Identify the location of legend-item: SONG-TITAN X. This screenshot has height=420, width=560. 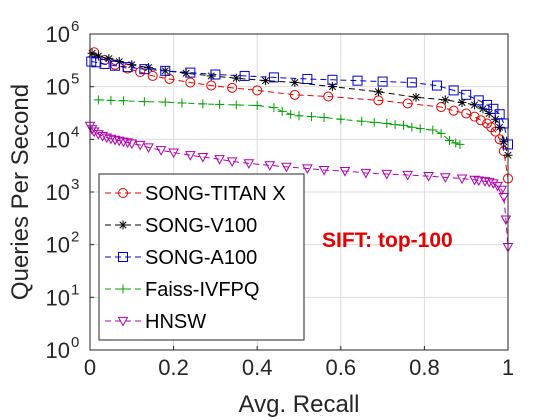
(195, 194).